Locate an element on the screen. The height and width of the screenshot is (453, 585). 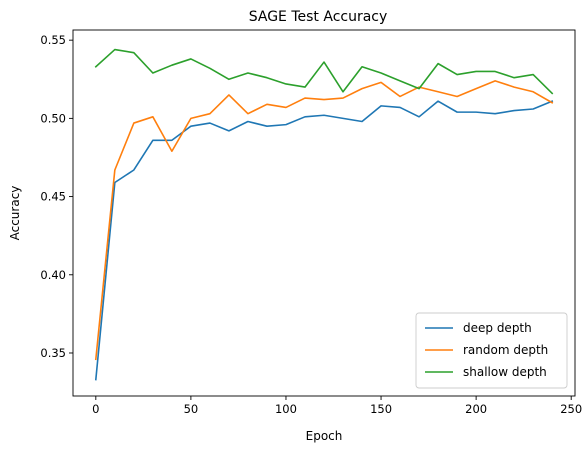
y-tick-label: 0.55 is located at coordinates (53, 40).